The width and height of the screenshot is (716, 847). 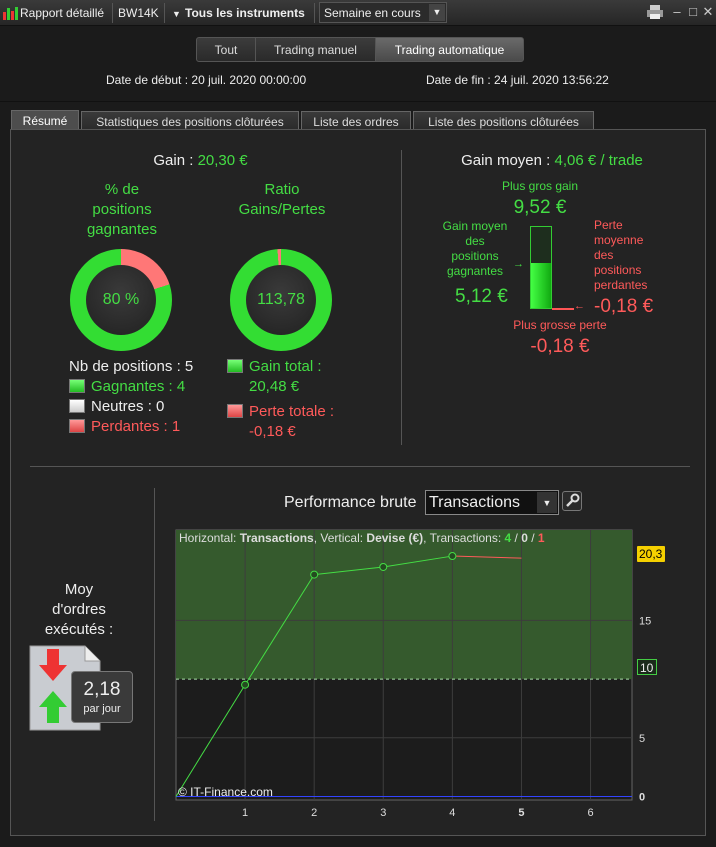 What do you see at coordinates (552, 160) in the screenshot?
I see `gain-moyen-heading: Gain moyen : 4,06 € / trade` at bounding box center [552, 160].